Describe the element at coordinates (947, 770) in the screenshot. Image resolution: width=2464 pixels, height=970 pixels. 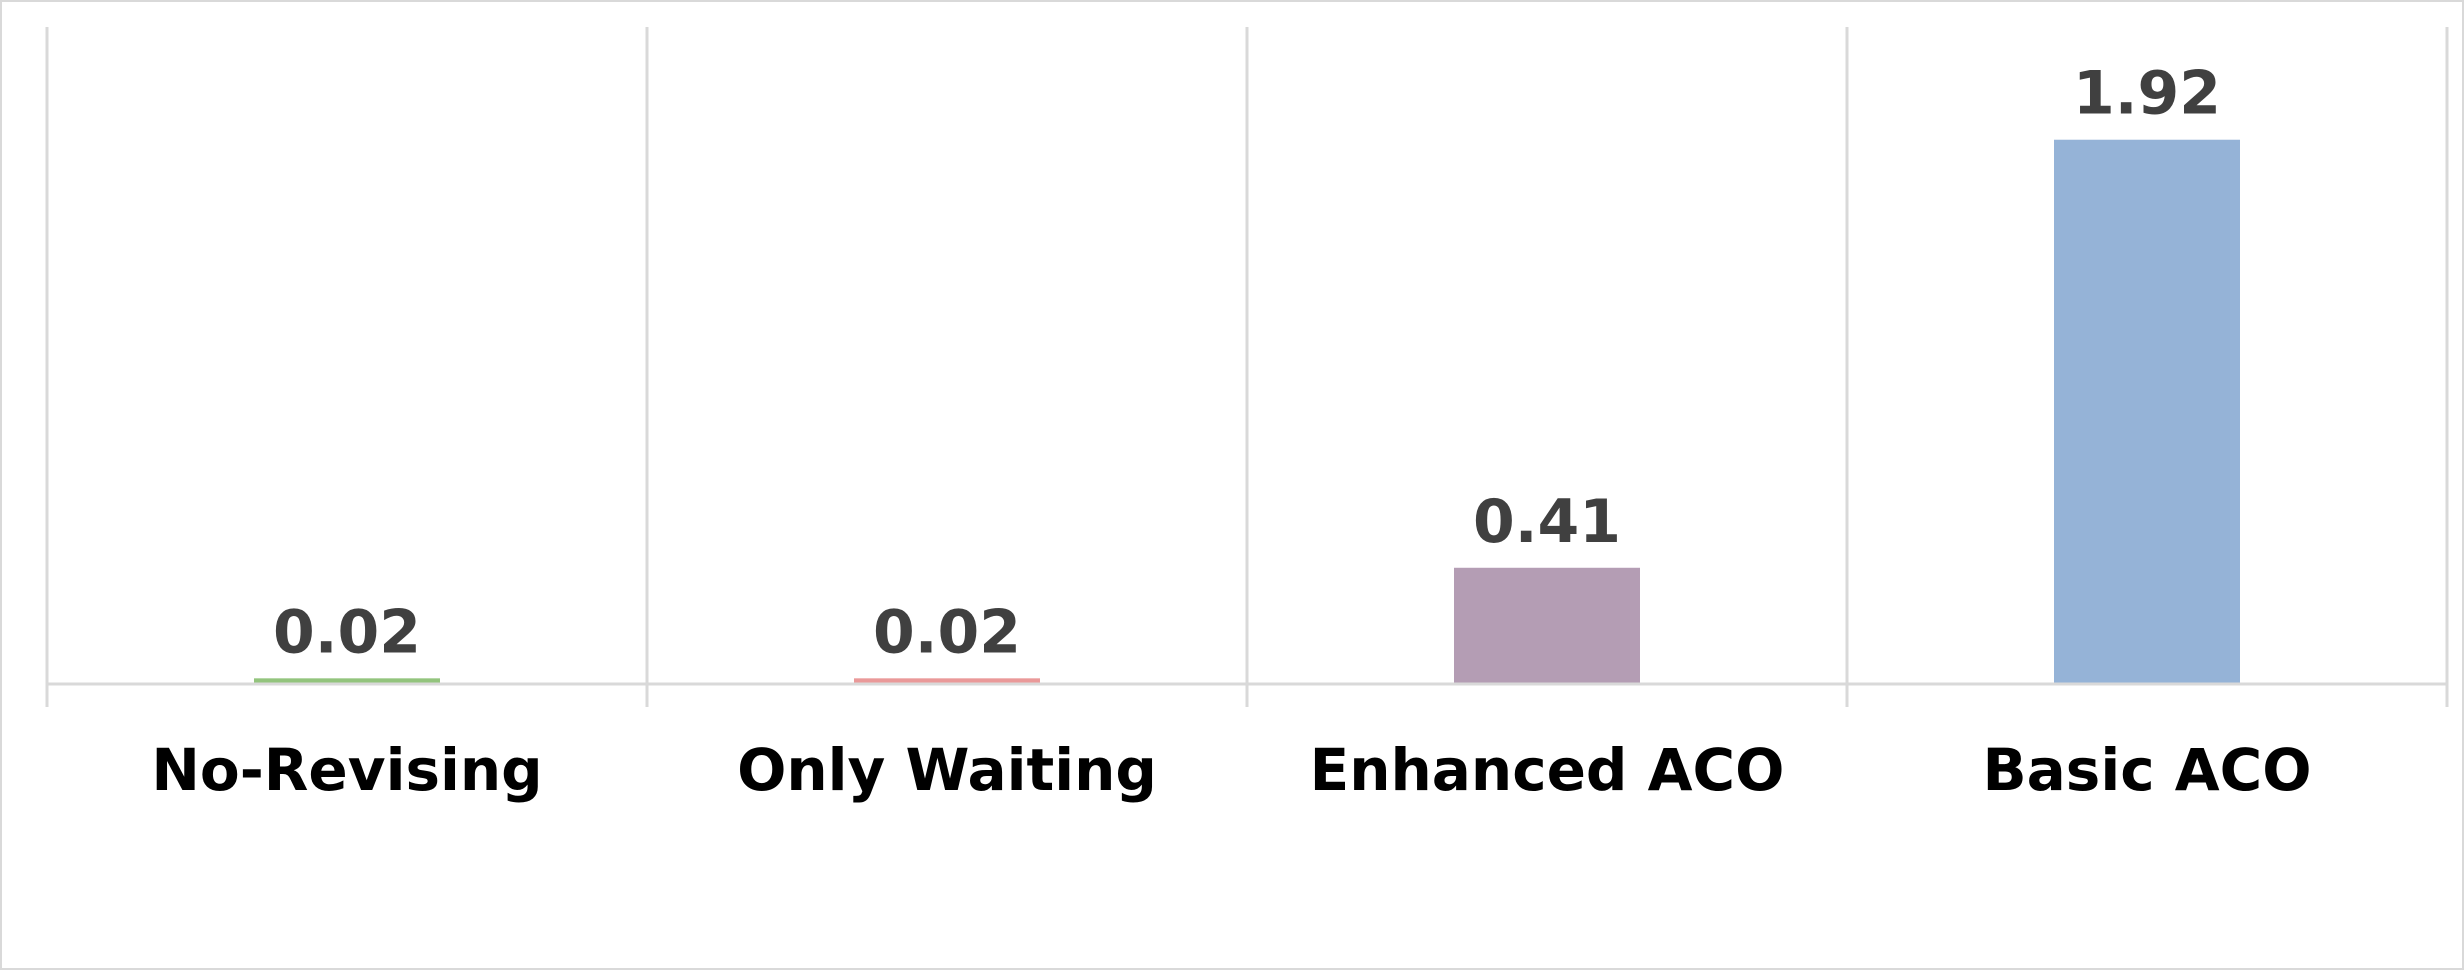
I see `category-label: Only Waiting` at that location.